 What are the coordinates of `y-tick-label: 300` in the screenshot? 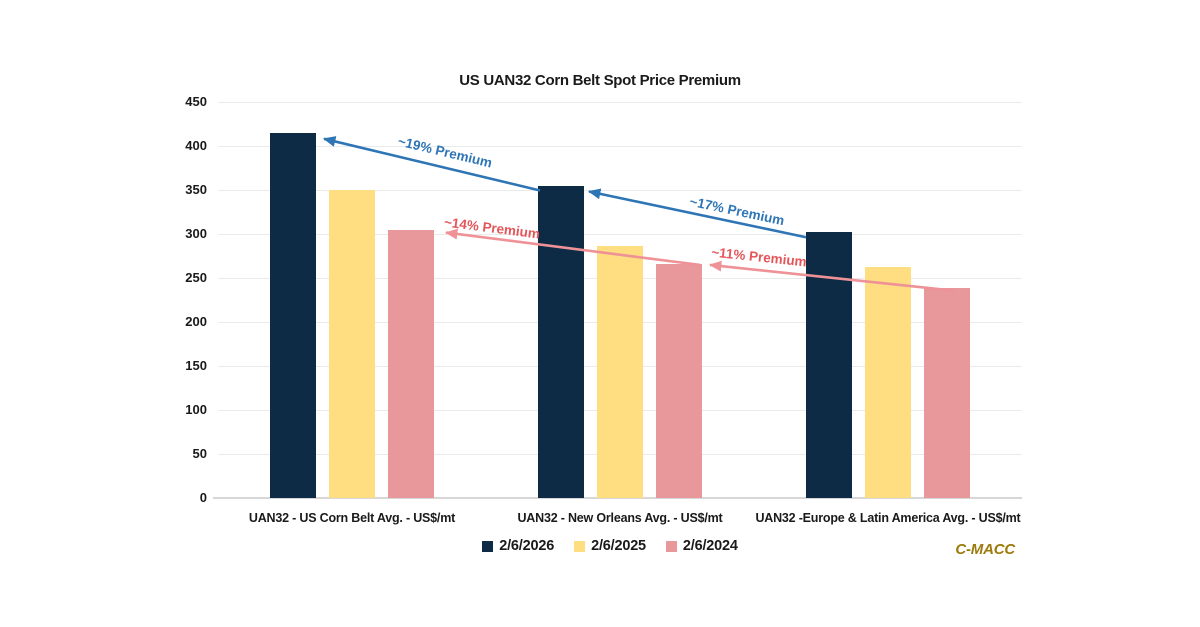 It's located at (196, 233).